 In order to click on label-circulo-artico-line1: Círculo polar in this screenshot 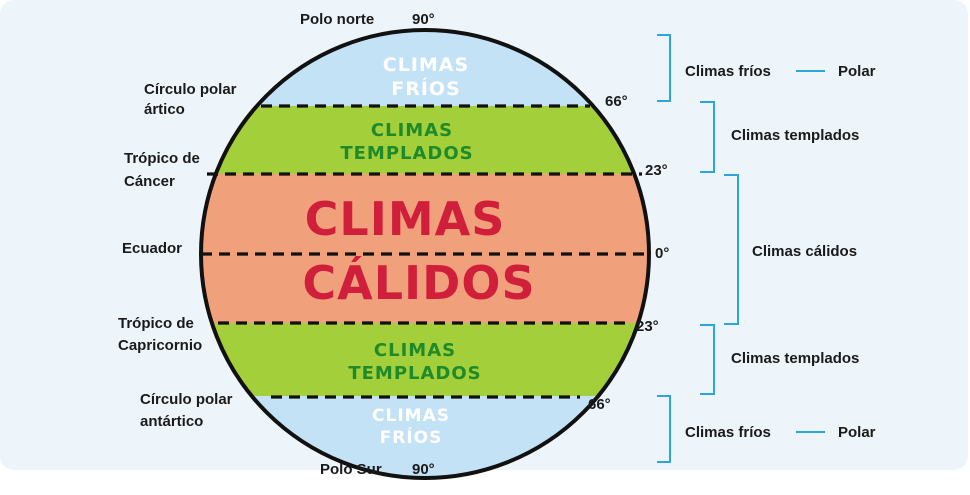, I will do `click(190, 89)`.